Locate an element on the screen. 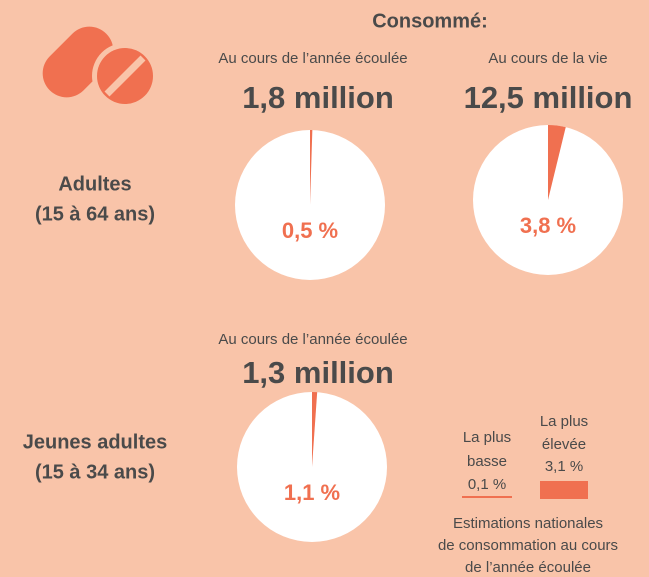 Image resolution: width=649 pixels, height=577 pixels. title: Consommé: is located at coordinates (430, 21).